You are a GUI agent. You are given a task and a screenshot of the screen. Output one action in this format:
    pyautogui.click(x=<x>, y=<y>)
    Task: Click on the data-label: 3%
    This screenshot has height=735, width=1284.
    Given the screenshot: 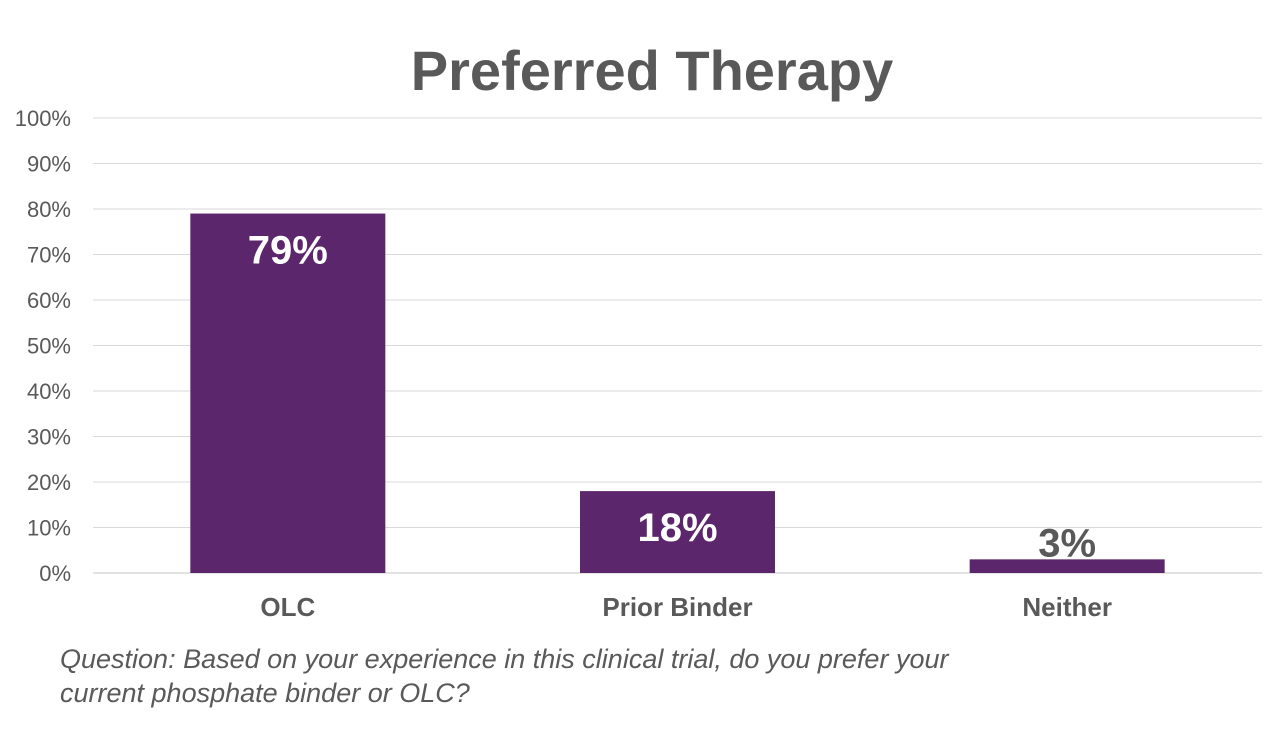 What is the action you would take?
    pyautogui.click(x=1067, y=543)
    